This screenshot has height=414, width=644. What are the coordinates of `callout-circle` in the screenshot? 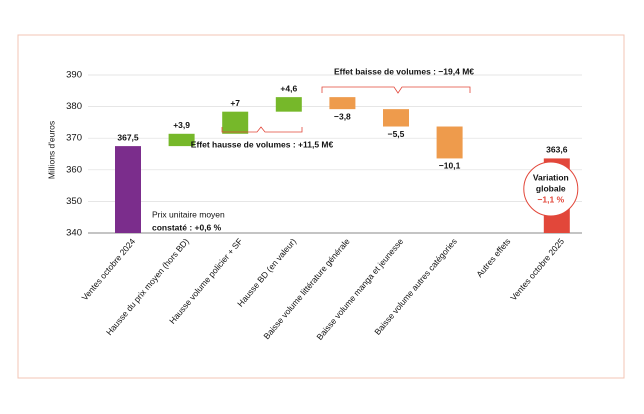 It's located at (551, 189).